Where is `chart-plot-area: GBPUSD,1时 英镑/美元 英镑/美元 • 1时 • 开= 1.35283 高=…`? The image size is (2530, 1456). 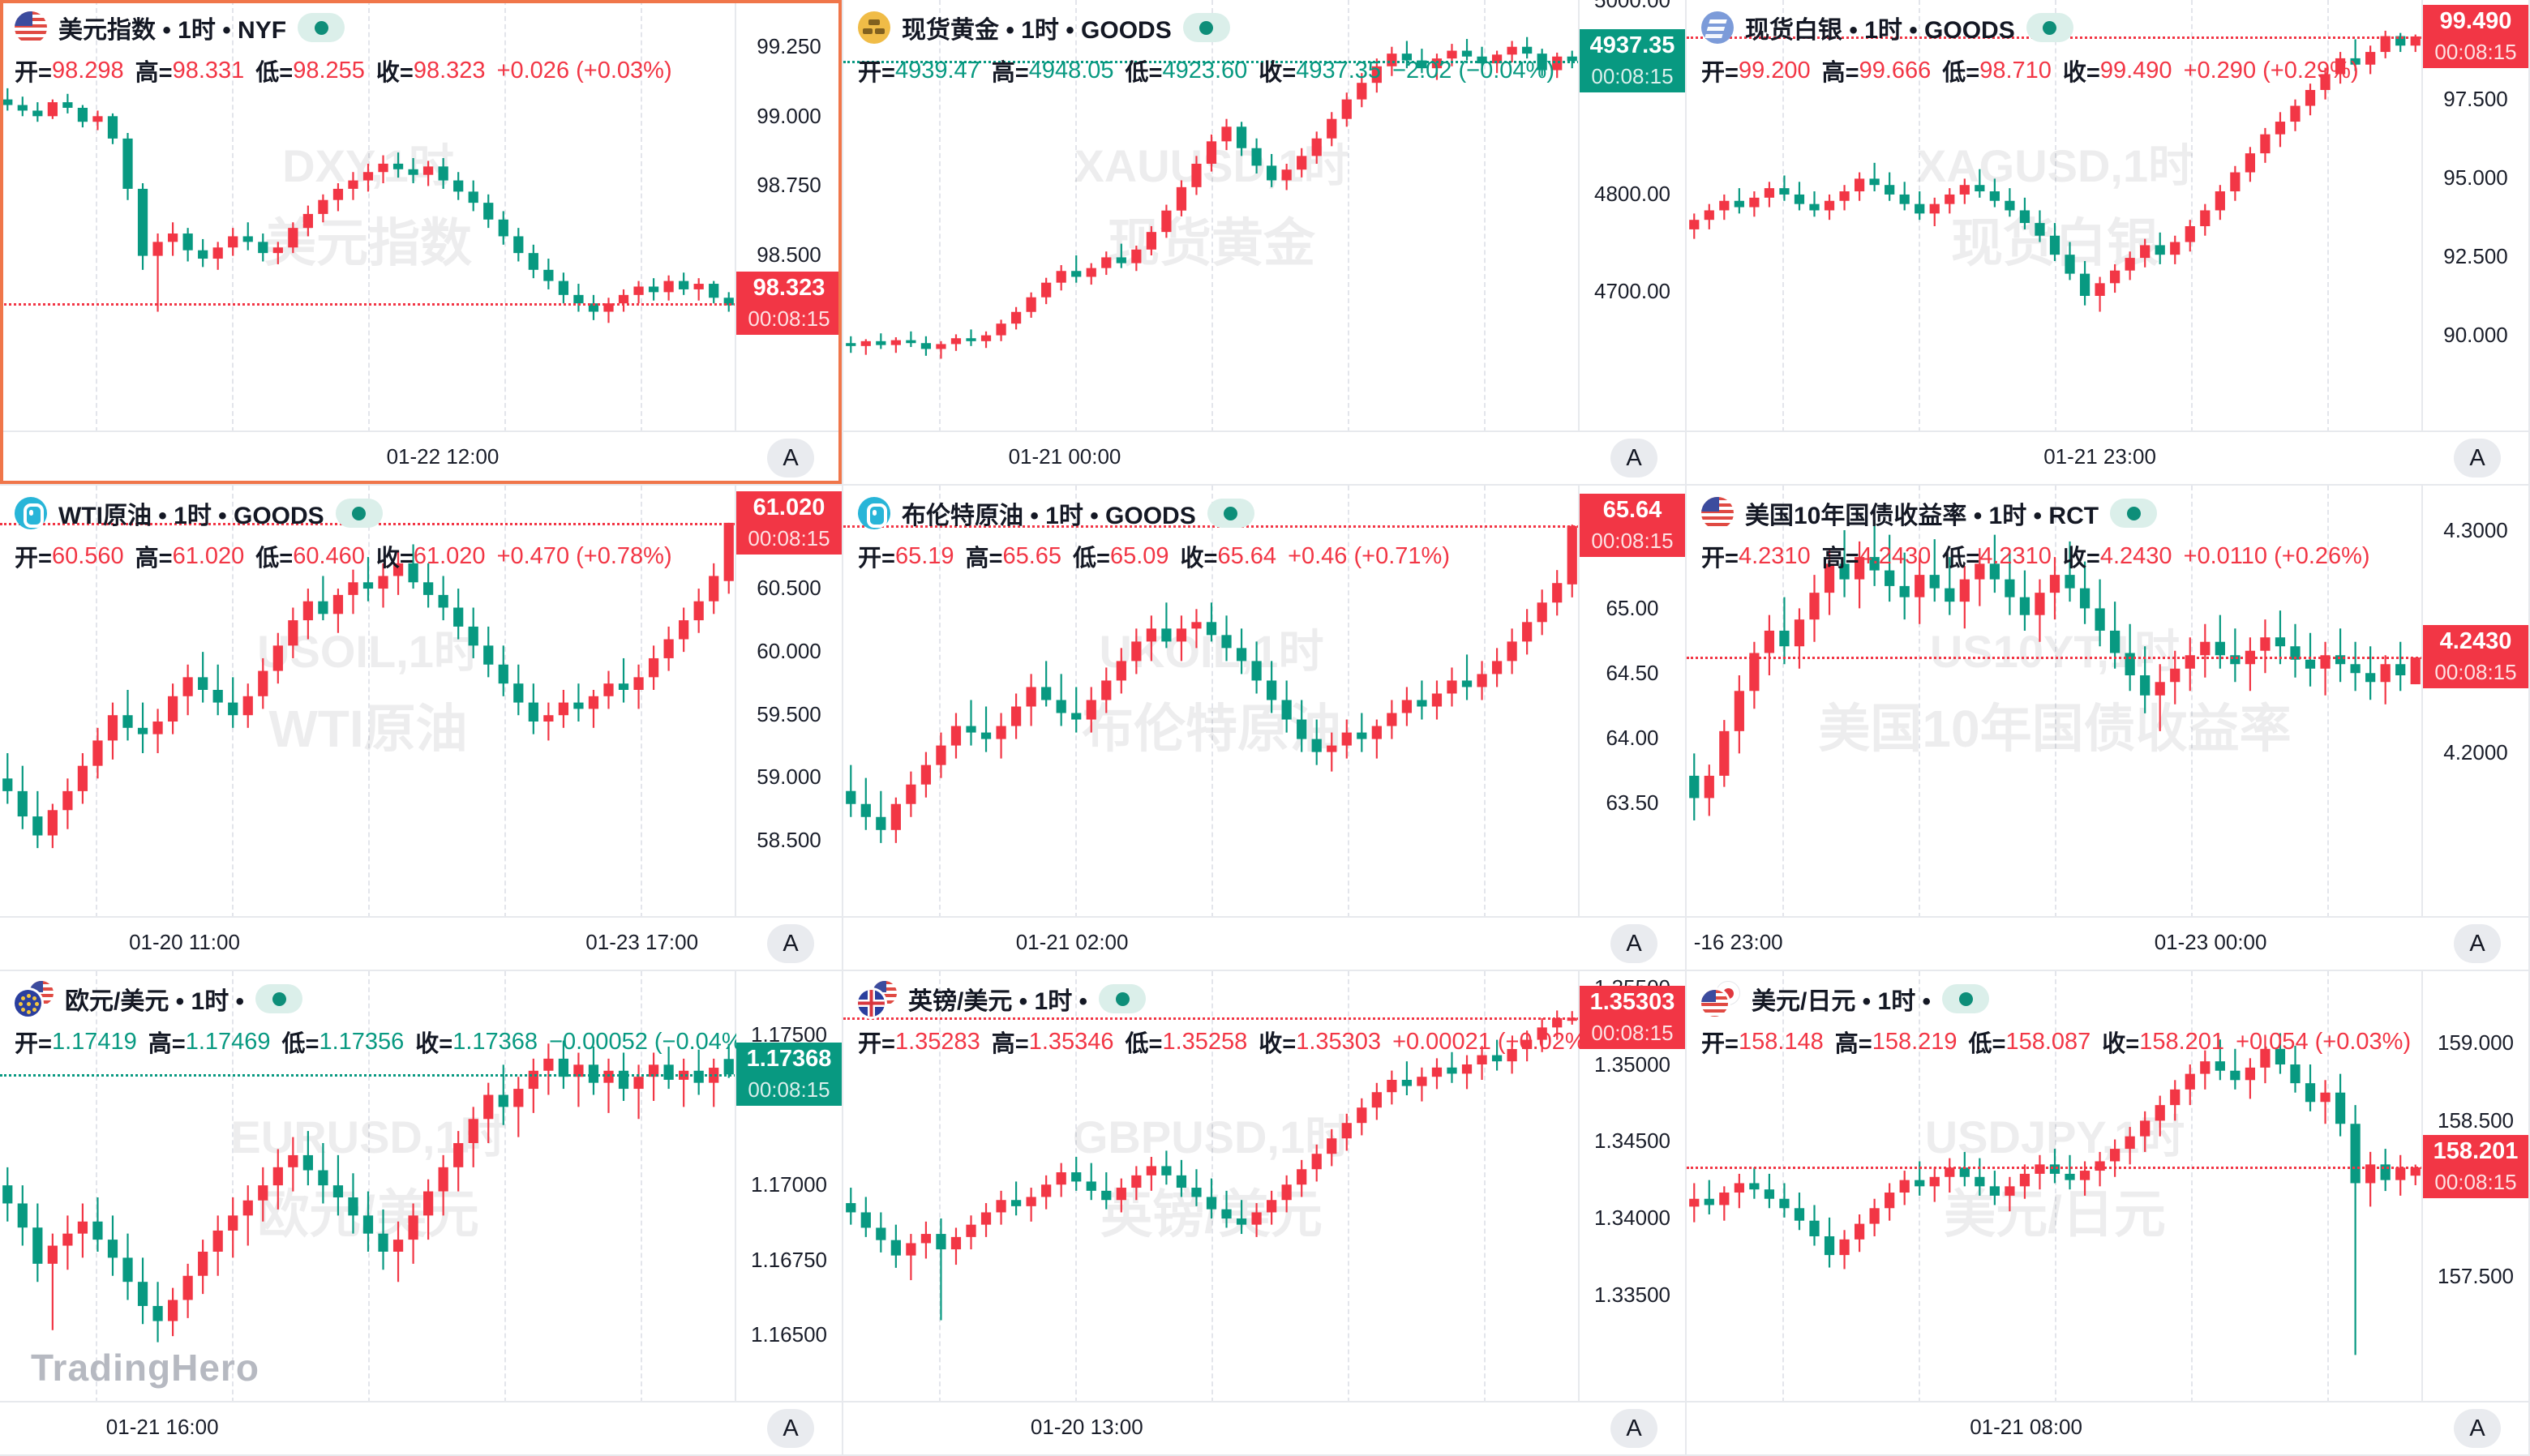 chart-plot-area: GBPUSD,1时 英镑/美元 英镑/美元 • 1时 • 开= 1.35283 高=… is located at coordinates (1211, 1187).